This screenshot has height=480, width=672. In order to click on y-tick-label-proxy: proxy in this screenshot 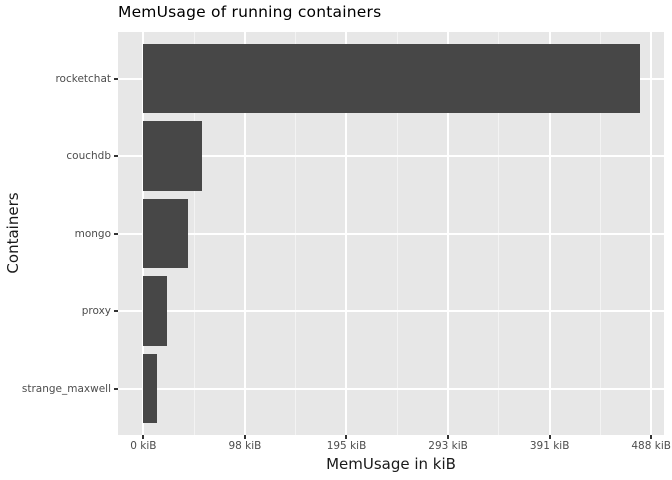, I will do `click(96, 311)`.